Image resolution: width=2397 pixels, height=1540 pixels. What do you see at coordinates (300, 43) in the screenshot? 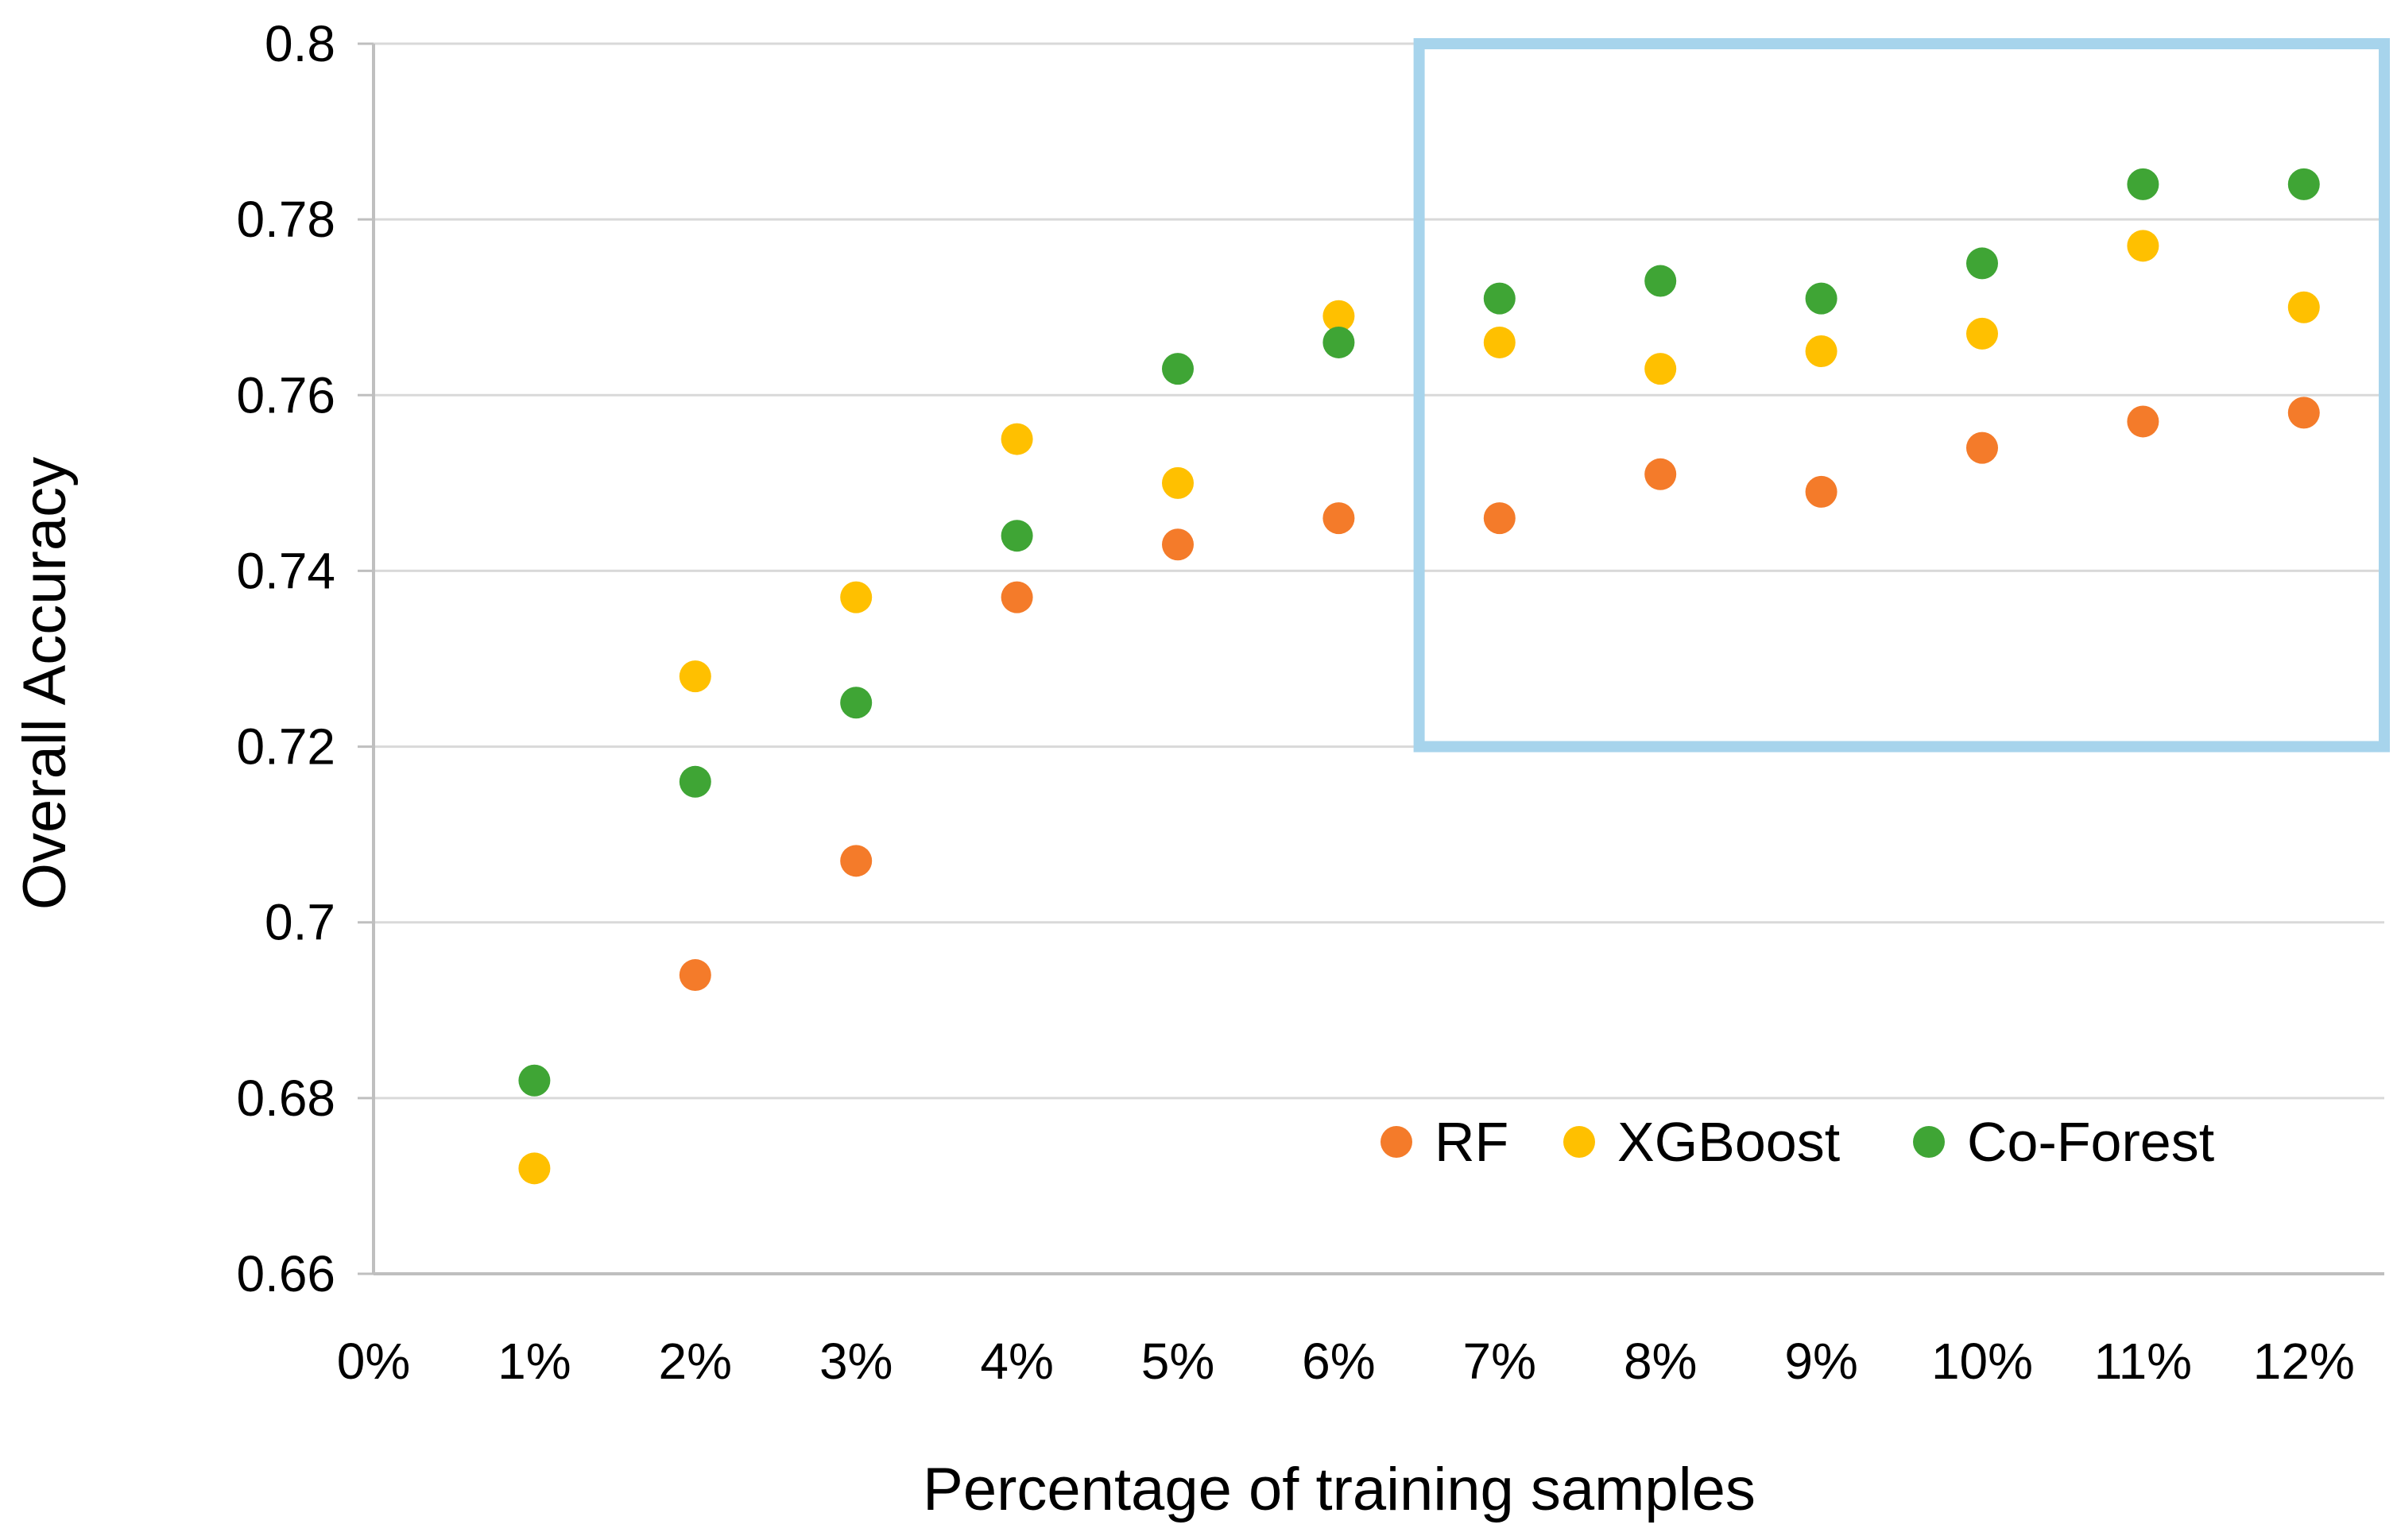
I see `y-tick-label: 0.8` at bounding box center [300, 43].